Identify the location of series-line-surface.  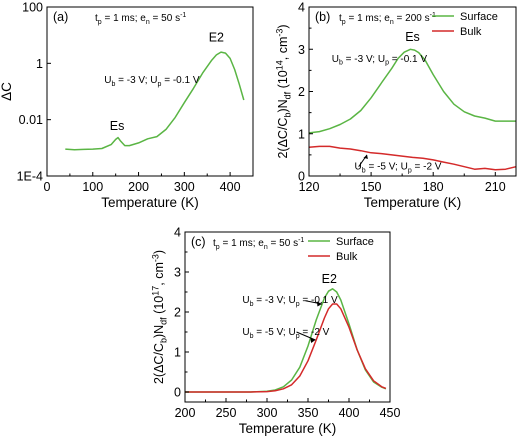
(412, 91).